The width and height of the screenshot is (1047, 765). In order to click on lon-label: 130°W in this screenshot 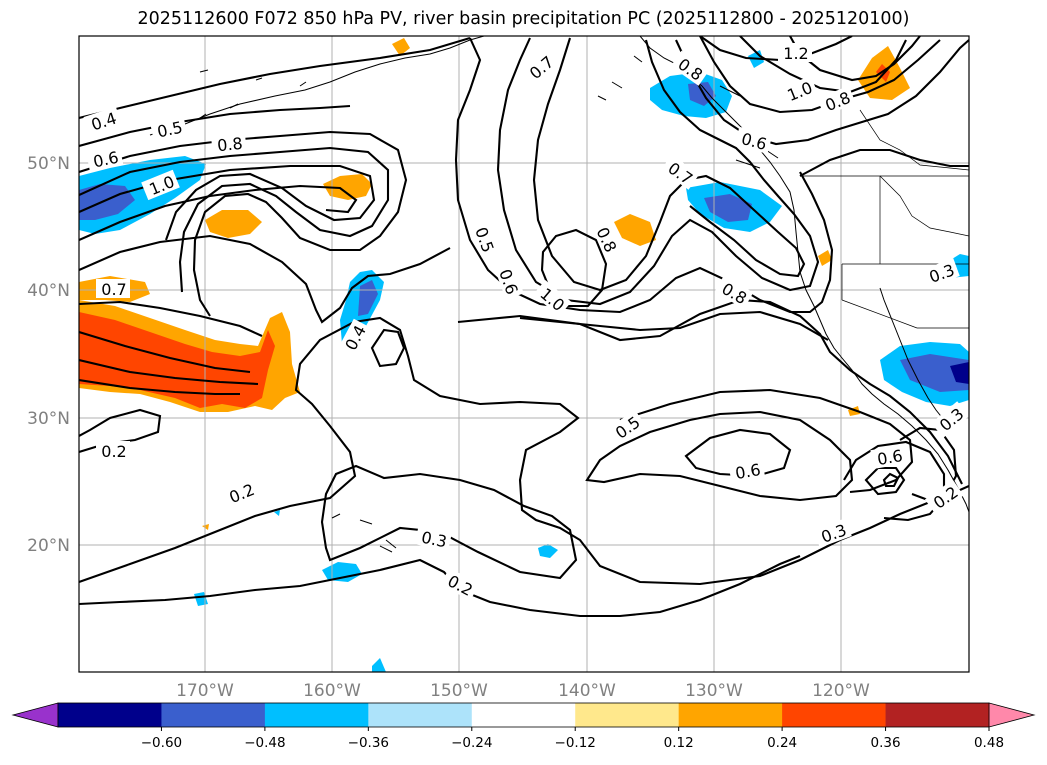, I will do `click(714, 691)`.